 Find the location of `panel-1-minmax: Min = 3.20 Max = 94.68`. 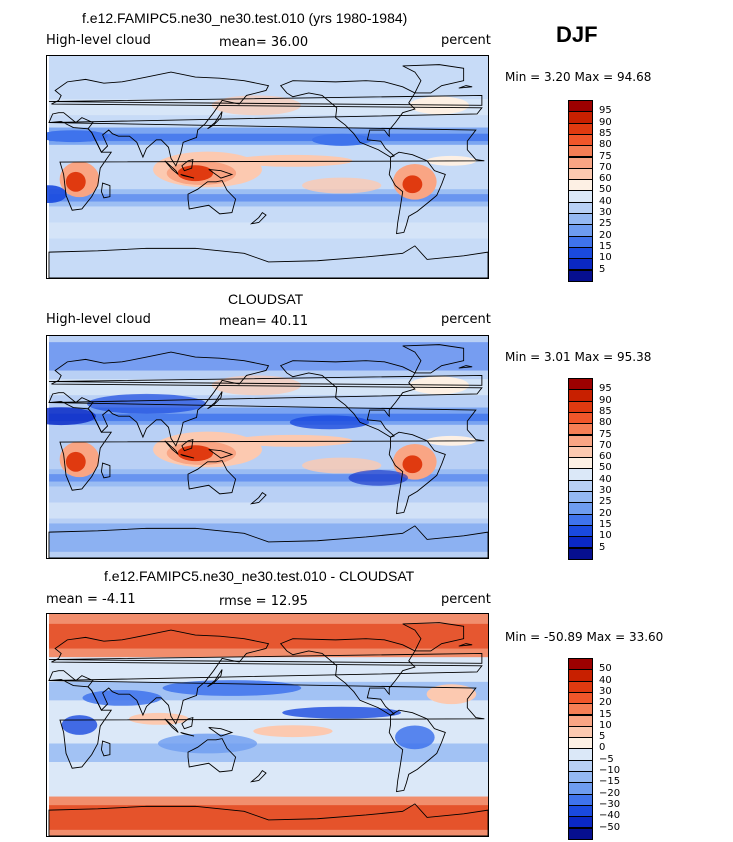

panel-1-minmax: Min = 3.20 Max = 94.68 is located at coordinates (578, 77).